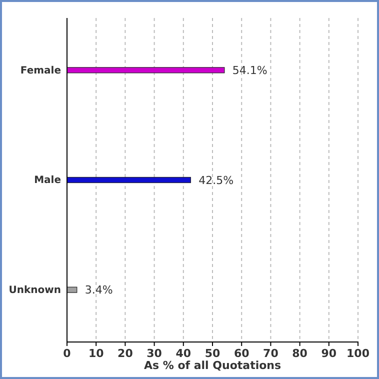 The height and width of the screenshot is (379, 379). Describe the element at coordinates (48, 180) in the screenshot. I see `y-tick-label: Male` at that location.